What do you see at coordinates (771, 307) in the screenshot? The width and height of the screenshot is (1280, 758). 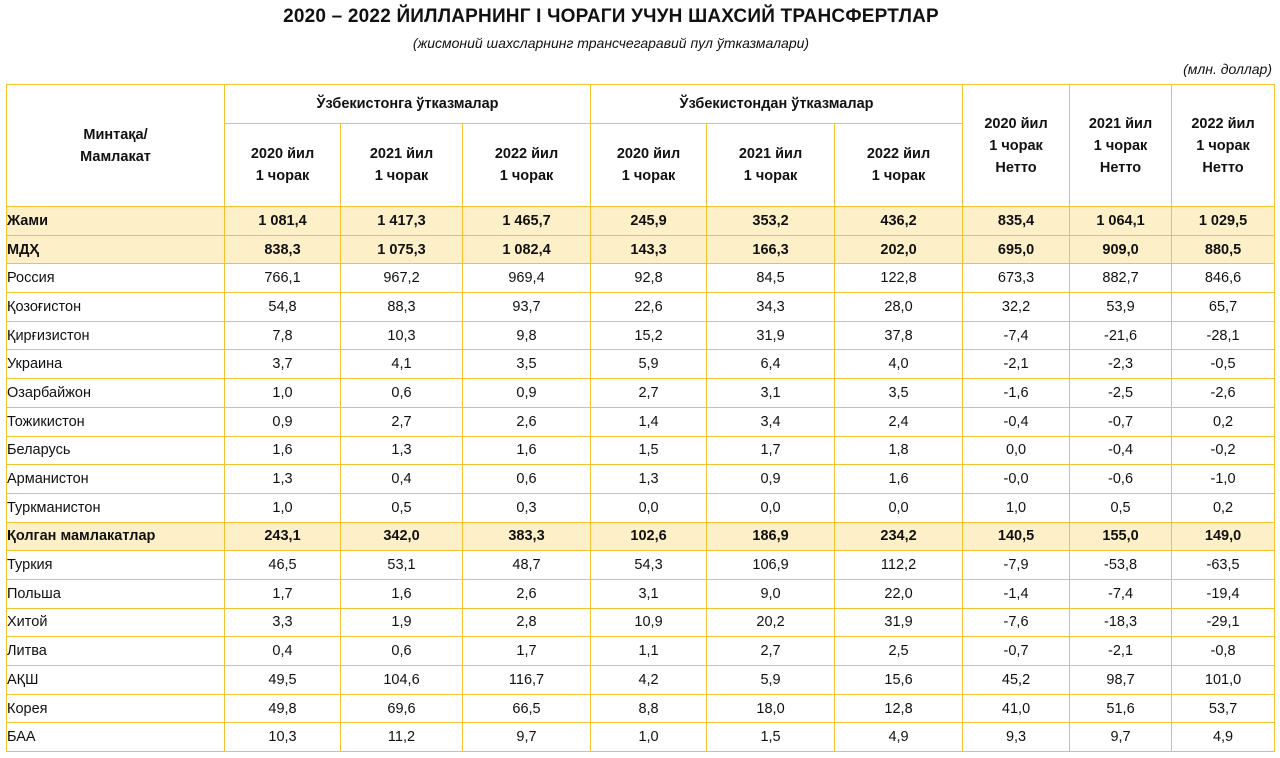 I see `value-cell-out-2021: 34,3` at bounding box center [771, 307].